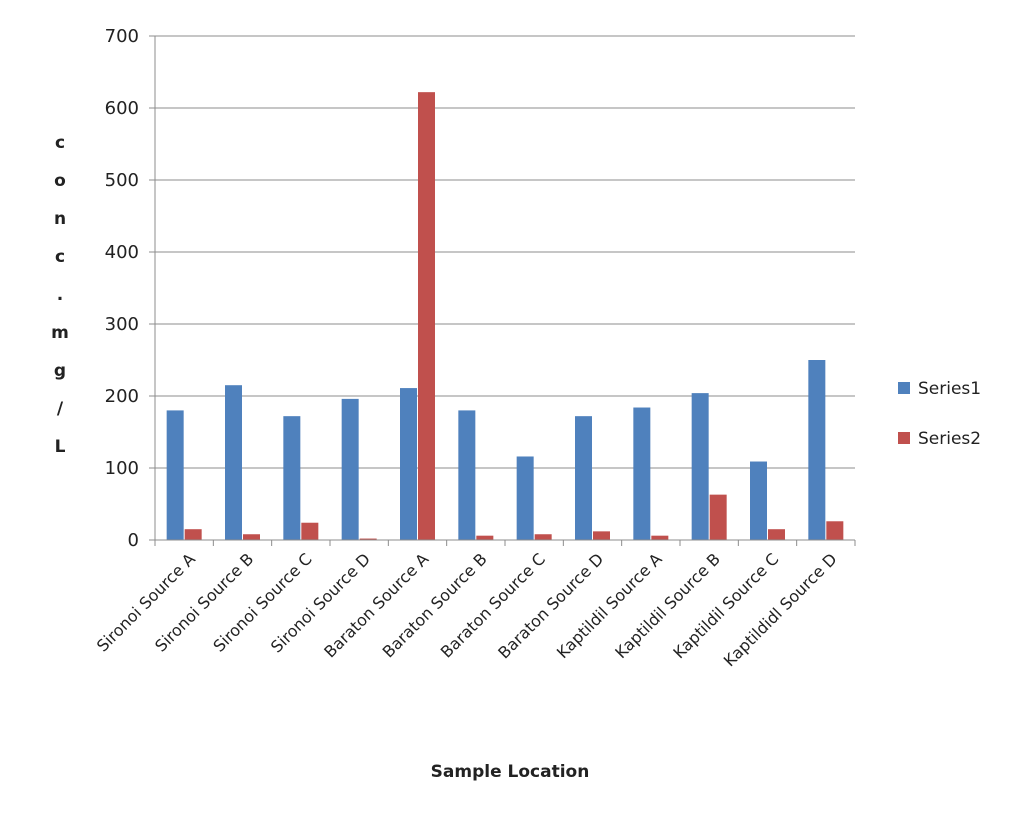 This screenshot has height=813, width=1013. I want to click on category-label: Kaptildil Source C, so click(725, 605).